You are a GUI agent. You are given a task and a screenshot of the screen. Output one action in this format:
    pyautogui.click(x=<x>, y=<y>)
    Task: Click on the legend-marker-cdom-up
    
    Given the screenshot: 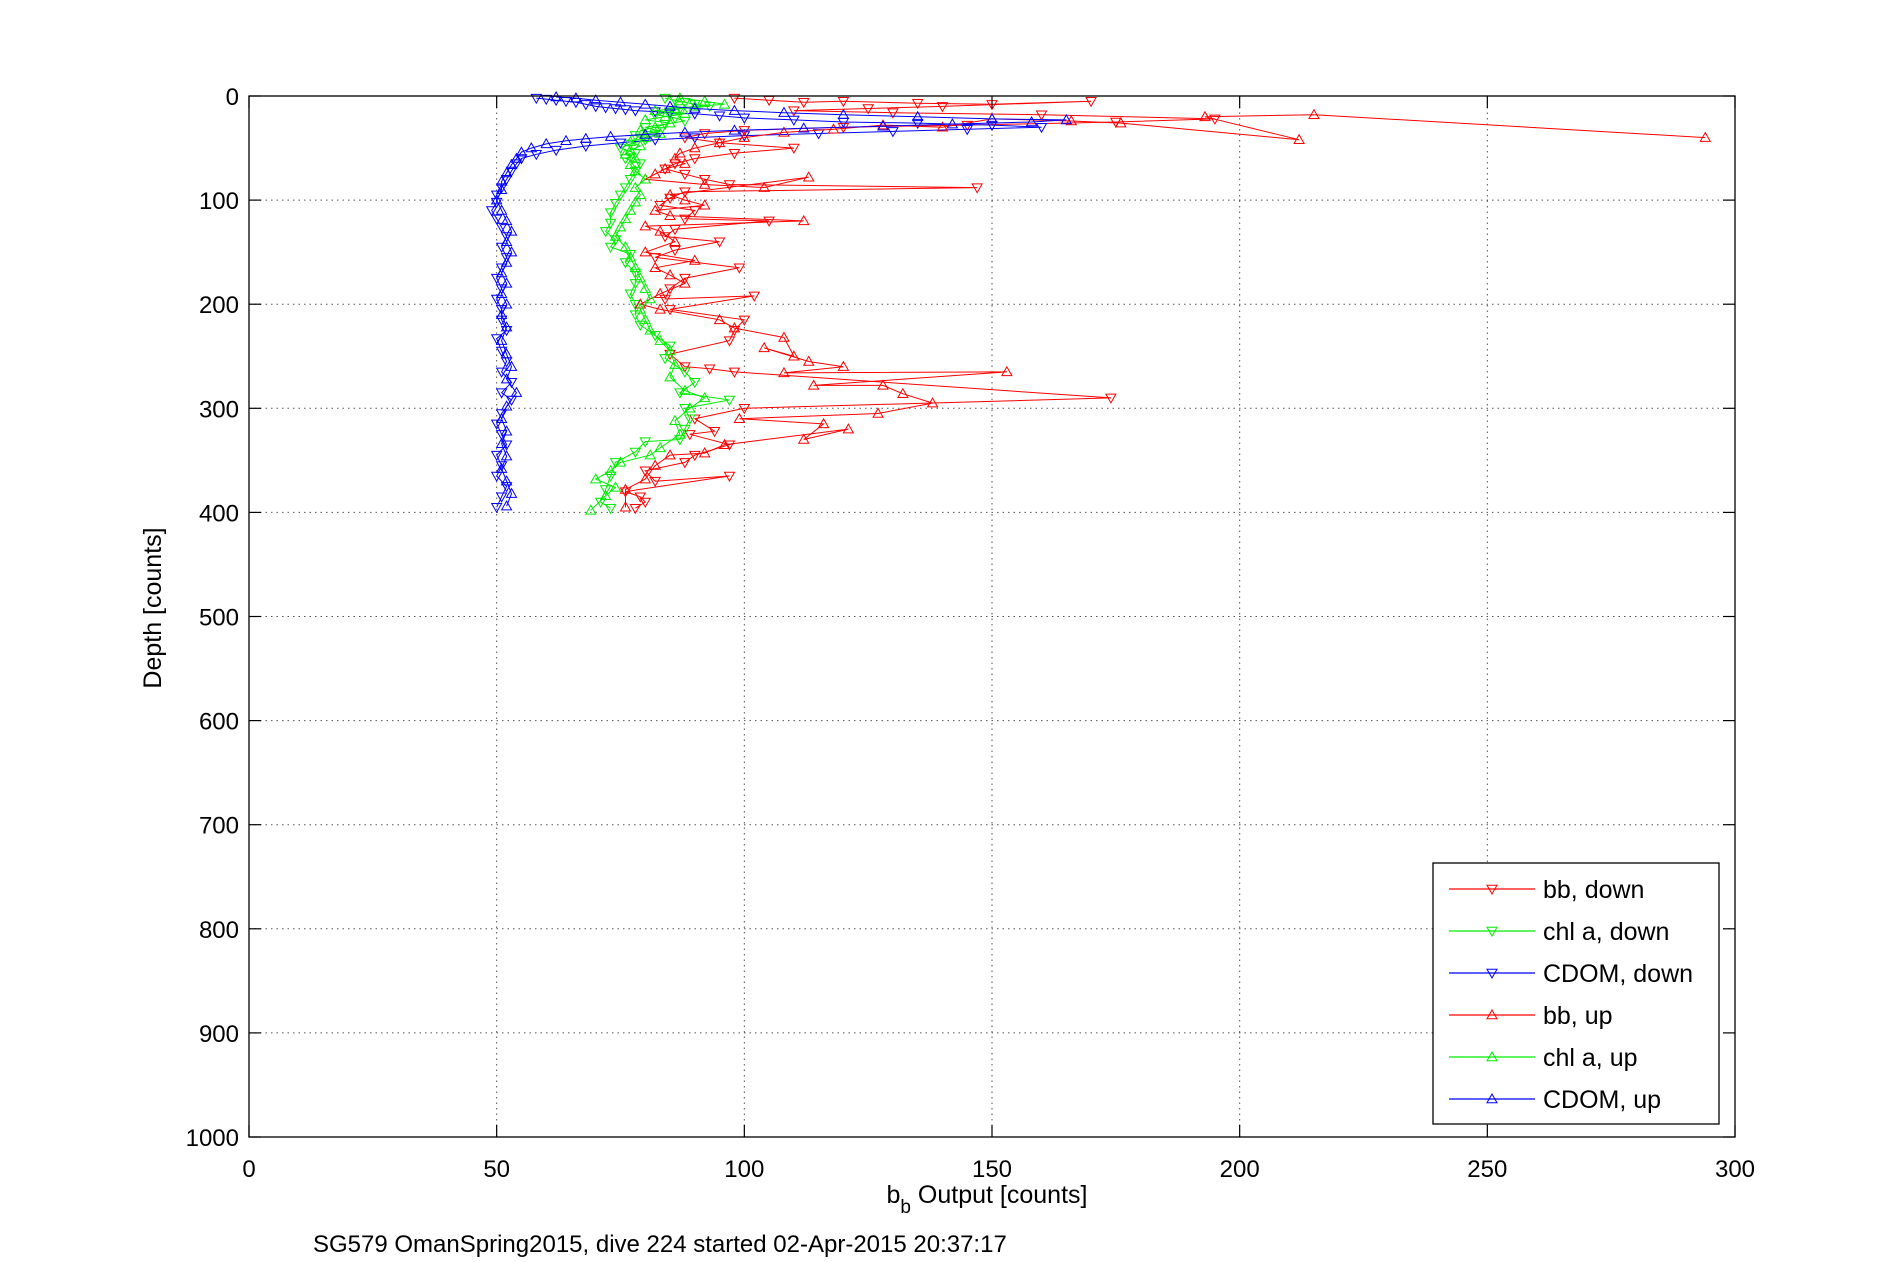 What is the action you would take?
    pyautogui.click(x=1492, y=1098)
    